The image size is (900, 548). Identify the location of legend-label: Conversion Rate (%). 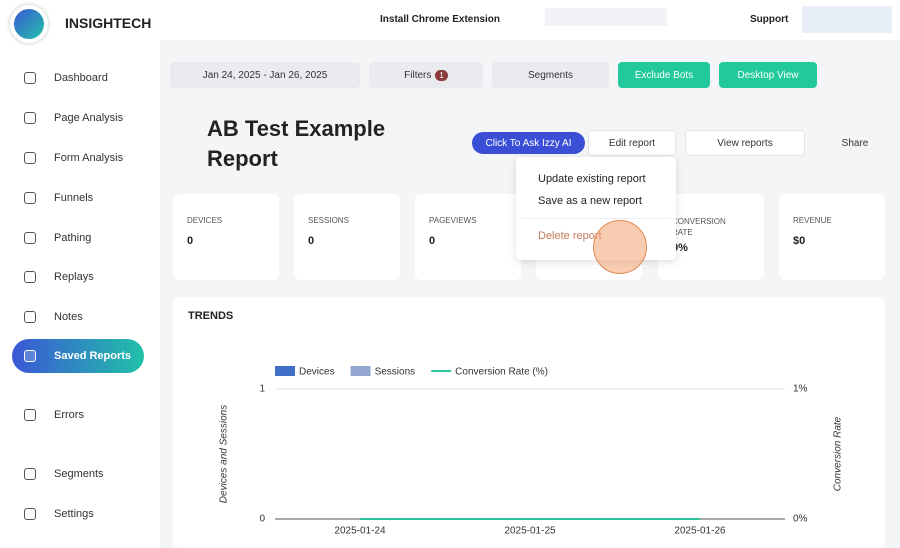
(501, 372).